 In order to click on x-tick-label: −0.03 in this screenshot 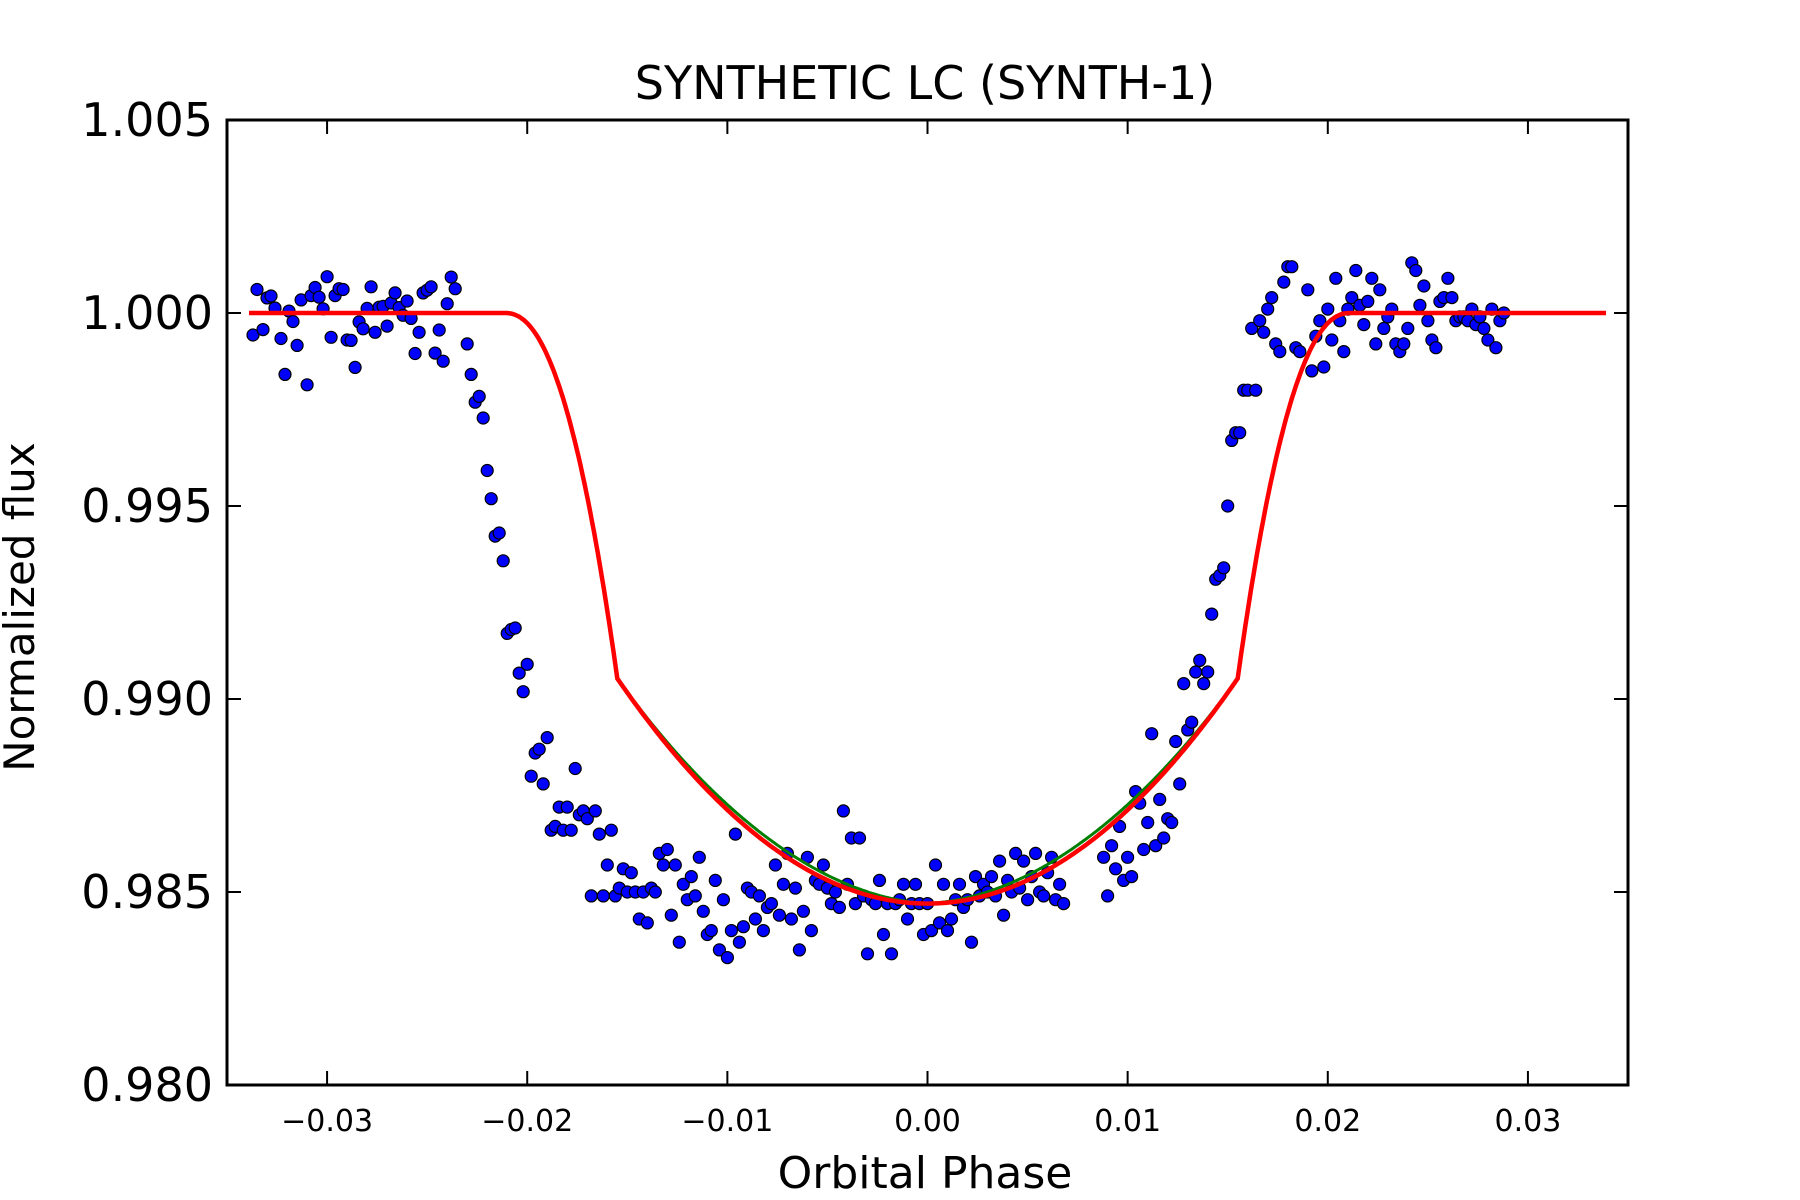, I will do `click(327, 1121)`.